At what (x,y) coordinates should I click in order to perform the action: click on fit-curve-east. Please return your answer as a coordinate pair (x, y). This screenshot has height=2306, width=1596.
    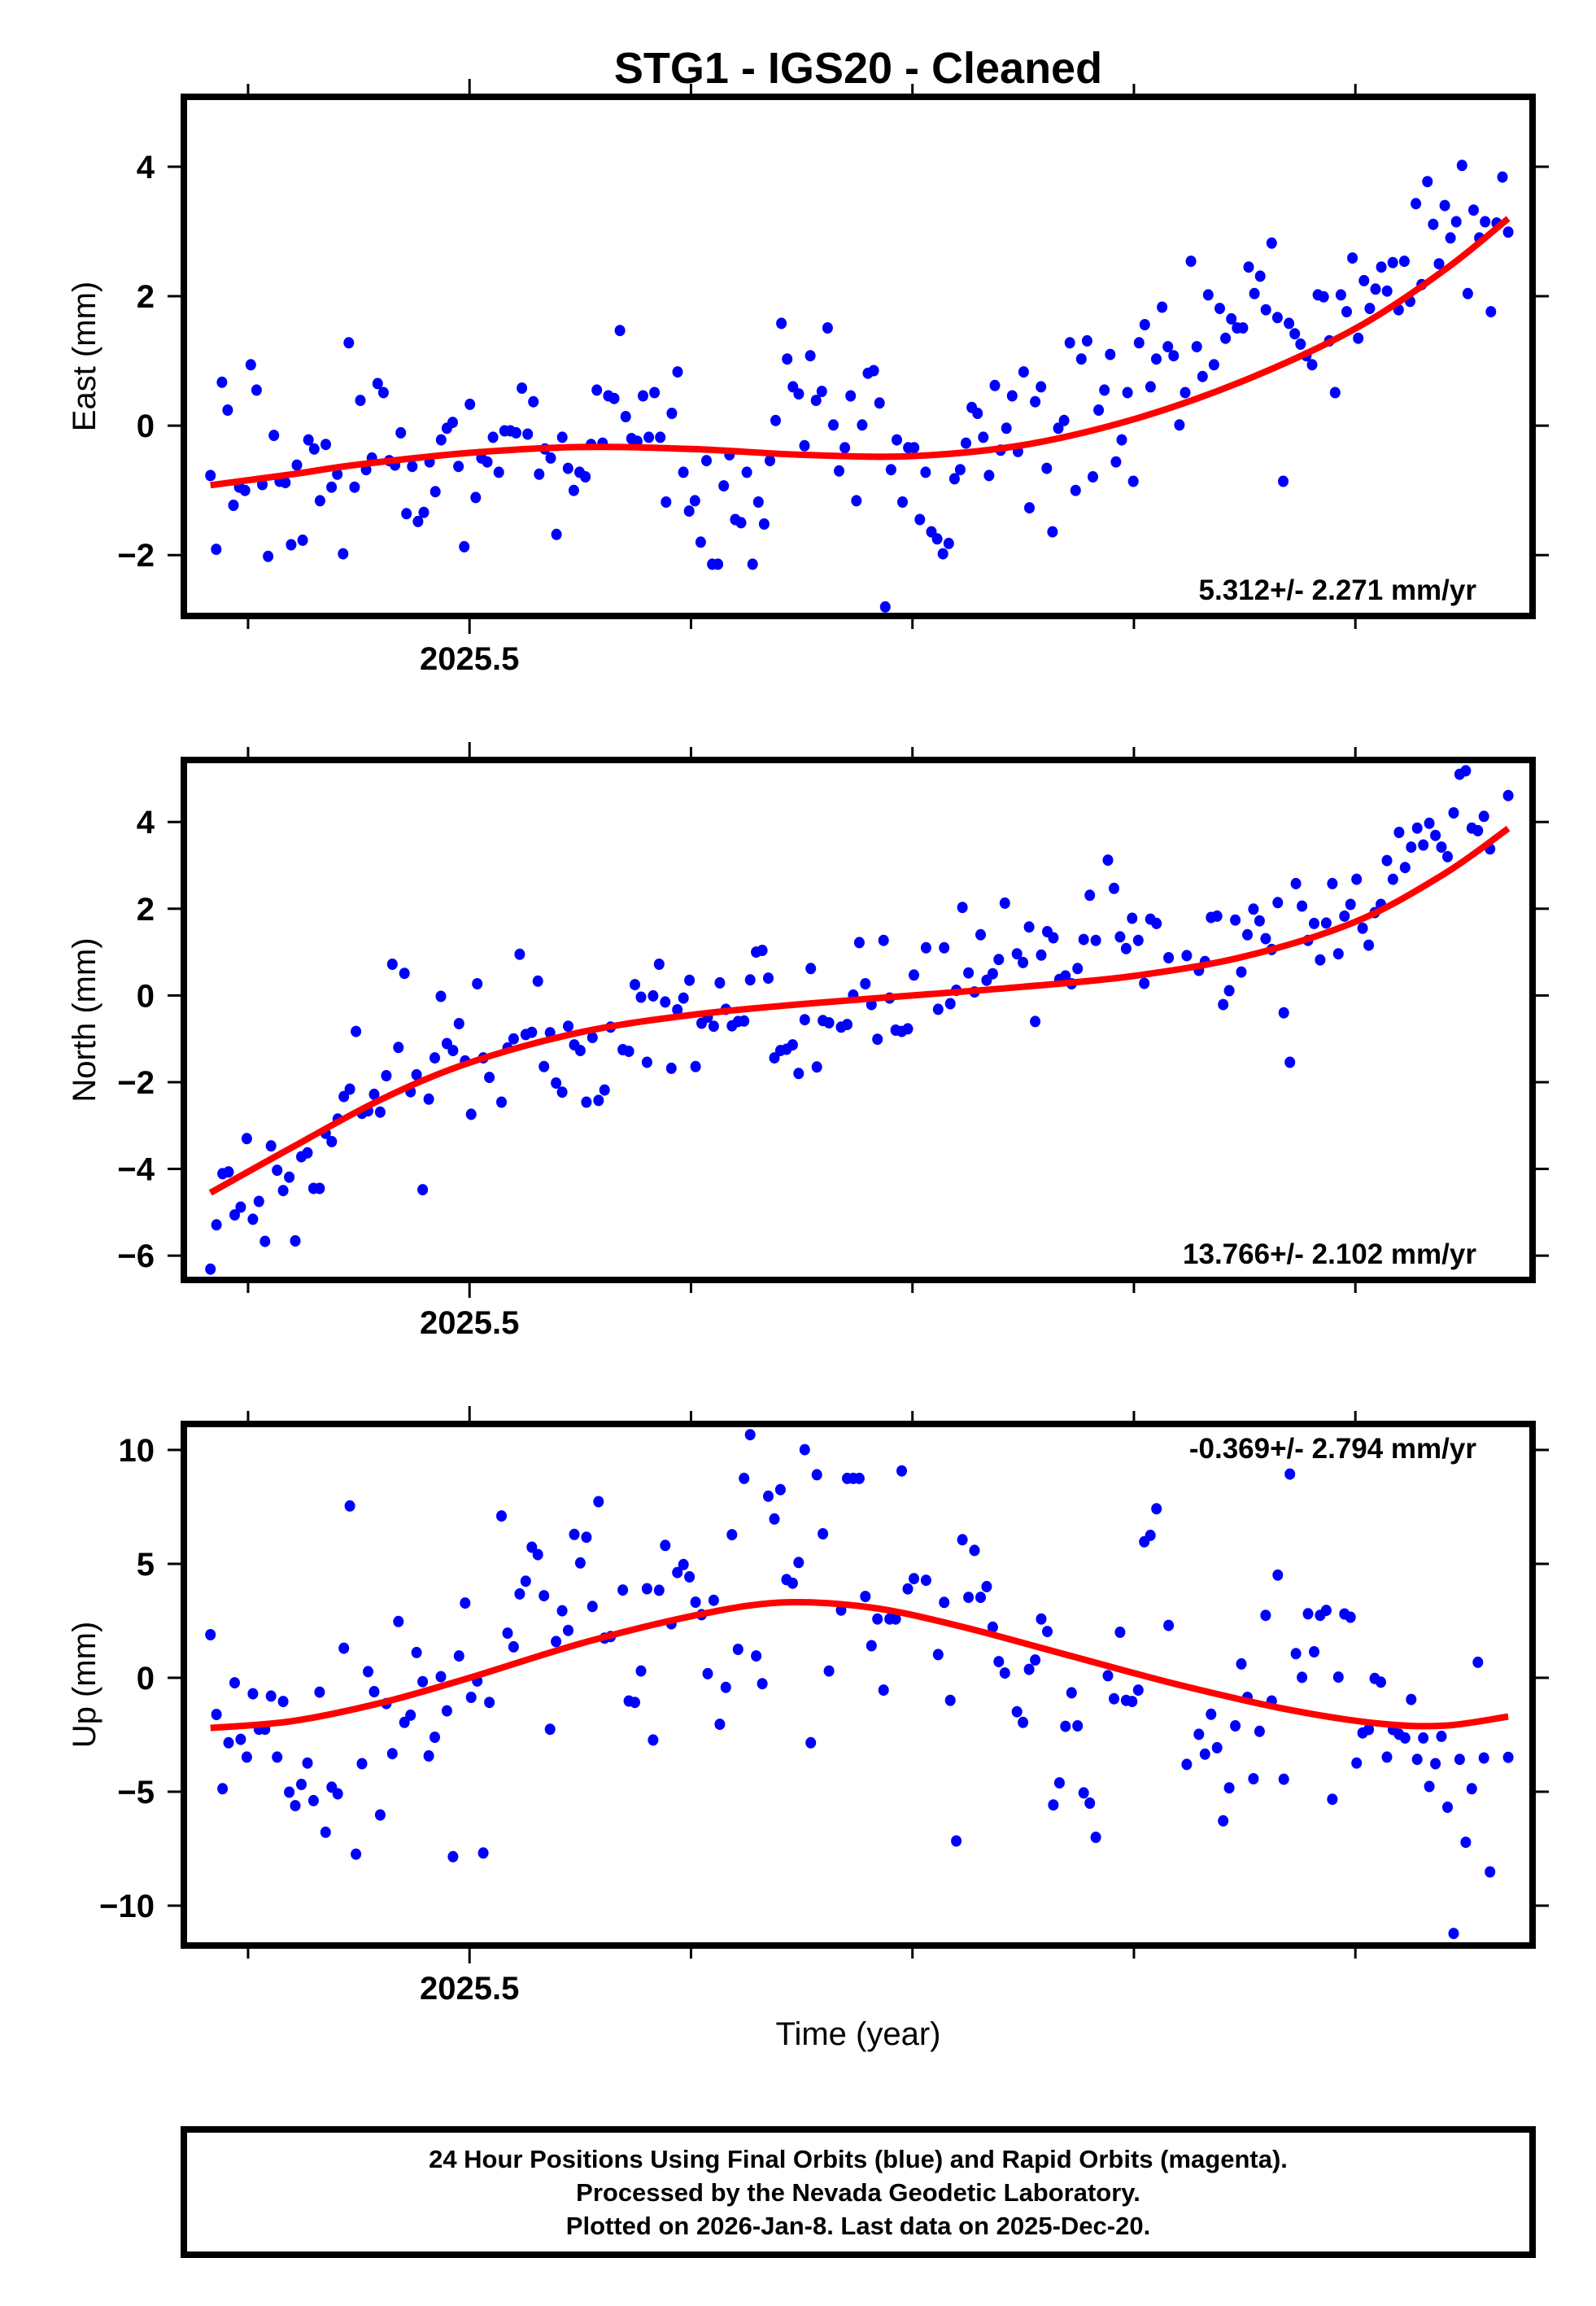
    Looking at the image, I should click on (860, 352).